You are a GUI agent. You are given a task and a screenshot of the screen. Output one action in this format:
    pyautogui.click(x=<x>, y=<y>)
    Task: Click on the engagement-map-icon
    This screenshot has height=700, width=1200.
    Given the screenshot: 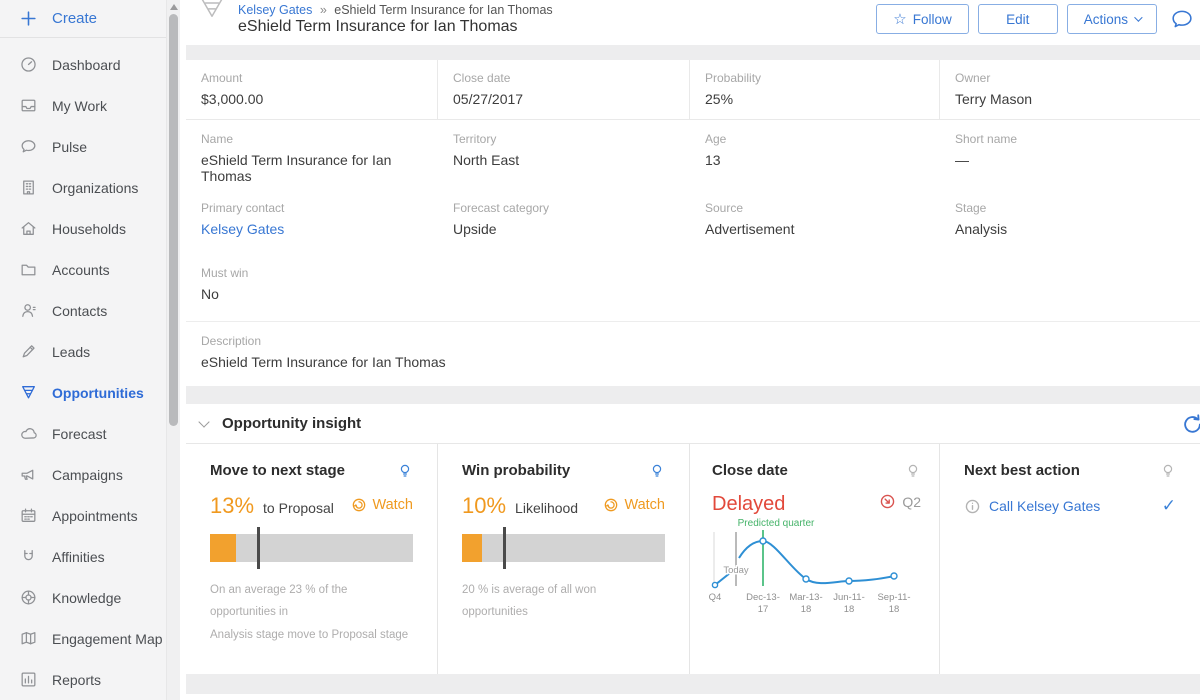 What is the action you would take?
    pyautogui.click(x=28, y=639)
    